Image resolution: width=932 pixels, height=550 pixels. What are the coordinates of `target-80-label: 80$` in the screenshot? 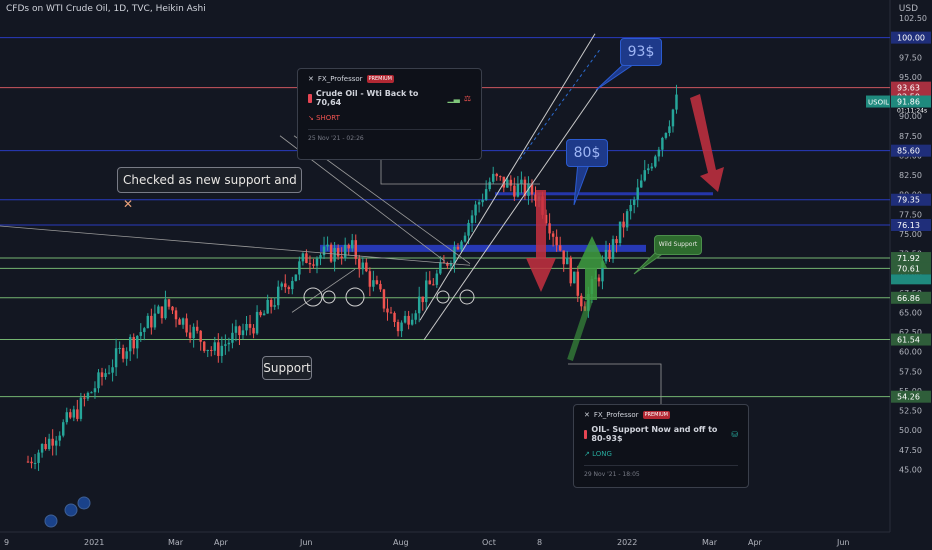 It's located at (587, 153).